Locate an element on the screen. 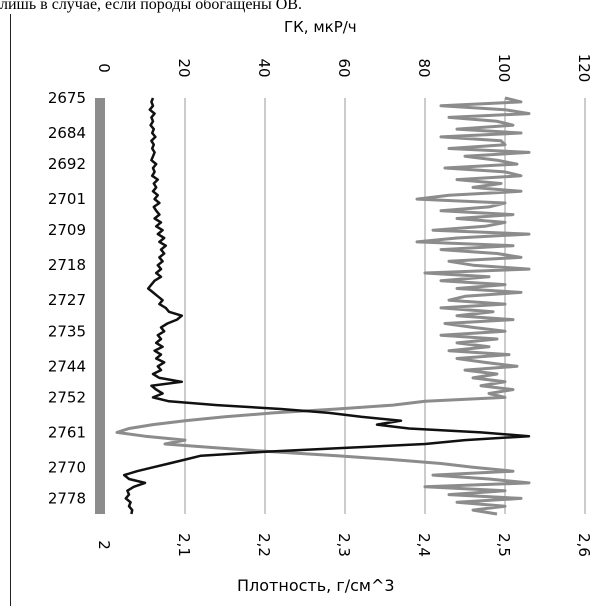  top-tick-label: 100 is located at coordinates (504, 68).